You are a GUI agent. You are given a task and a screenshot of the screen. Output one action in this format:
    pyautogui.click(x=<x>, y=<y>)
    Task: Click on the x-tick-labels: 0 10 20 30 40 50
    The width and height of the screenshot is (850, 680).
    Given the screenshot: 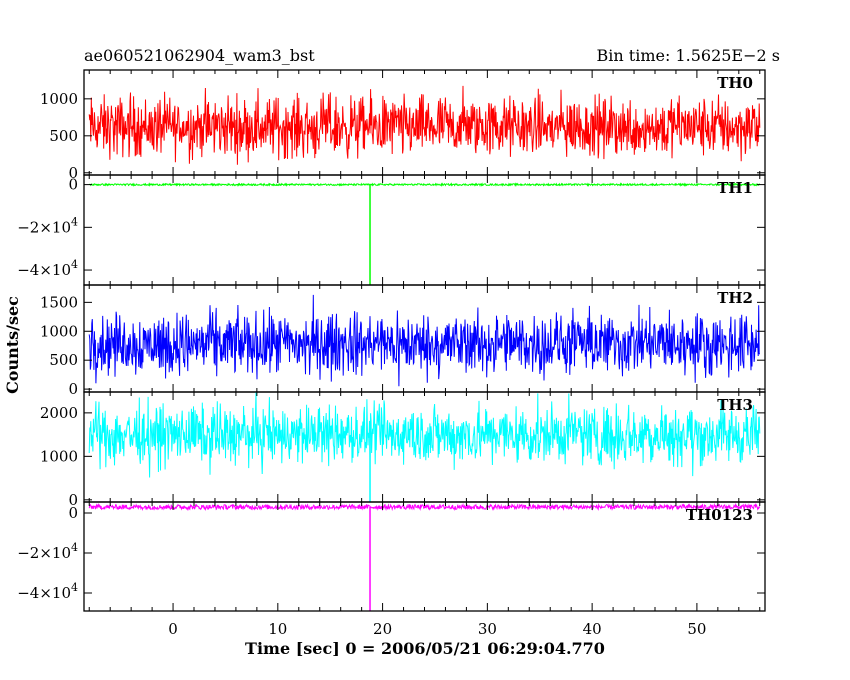 What is the action you would take?
    pyautogui.click(x=437, y=629)
    